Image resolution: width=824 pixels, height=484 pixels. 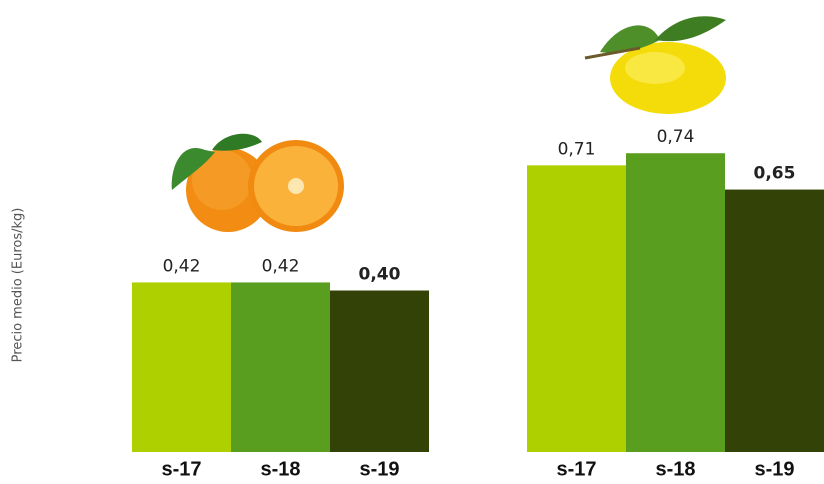 What do you see at coordinates (257, 182) in the screenshot?
I see `orange-image` at bounding box center [257, 182].